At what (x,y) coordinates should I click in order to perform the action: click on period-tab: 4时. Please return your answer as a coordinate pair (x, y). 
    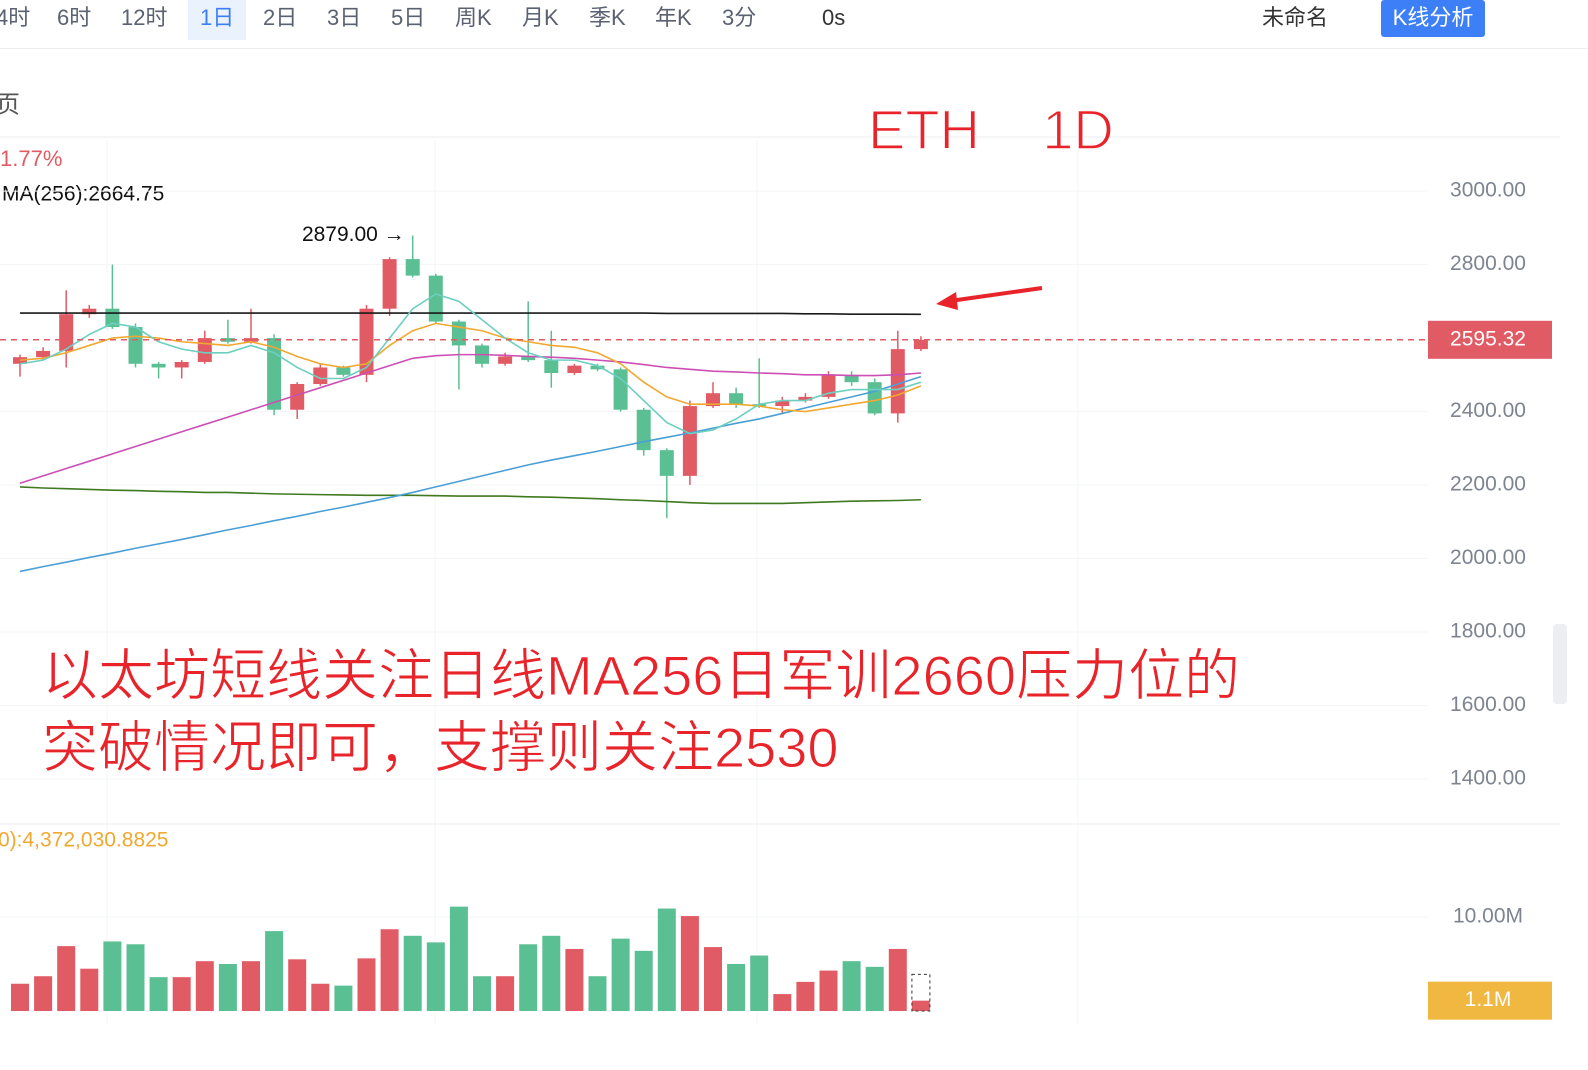
    Looking at the image, I should click on (15, 17).